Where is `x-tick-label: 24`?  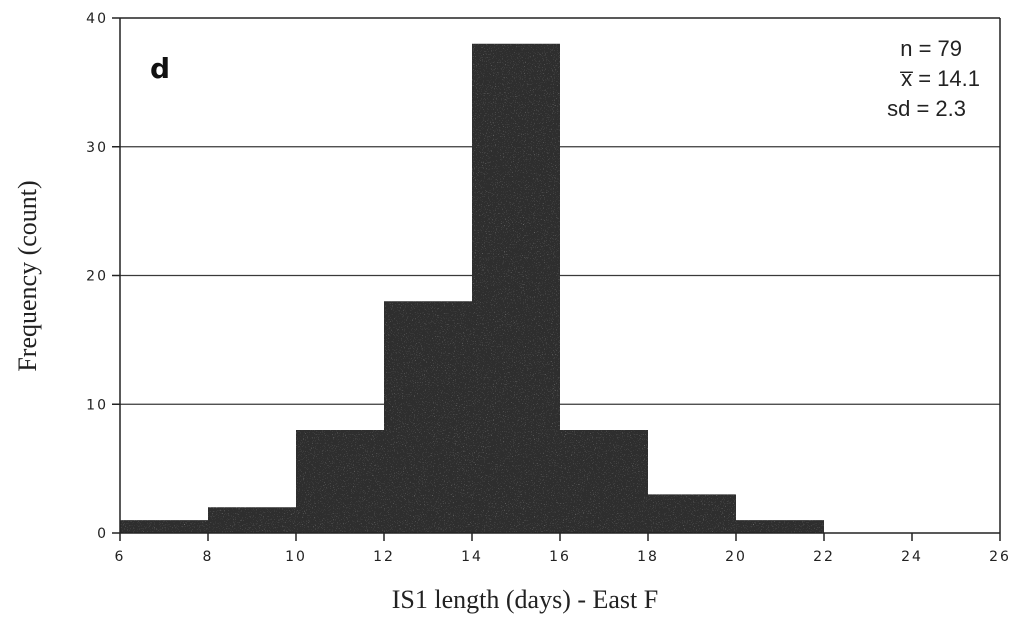 x-tick-label: 24 is located at coordinates (912, 557).